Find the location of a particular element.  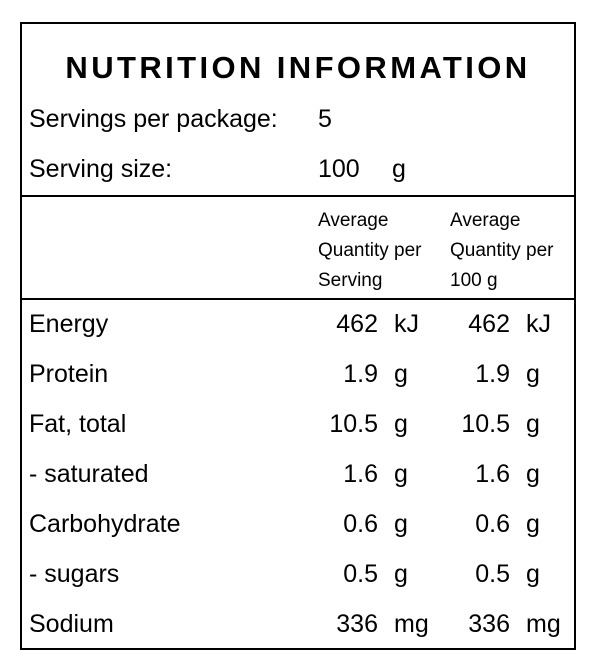

serving-size-value: 100 is located at coordinates (339, 169).